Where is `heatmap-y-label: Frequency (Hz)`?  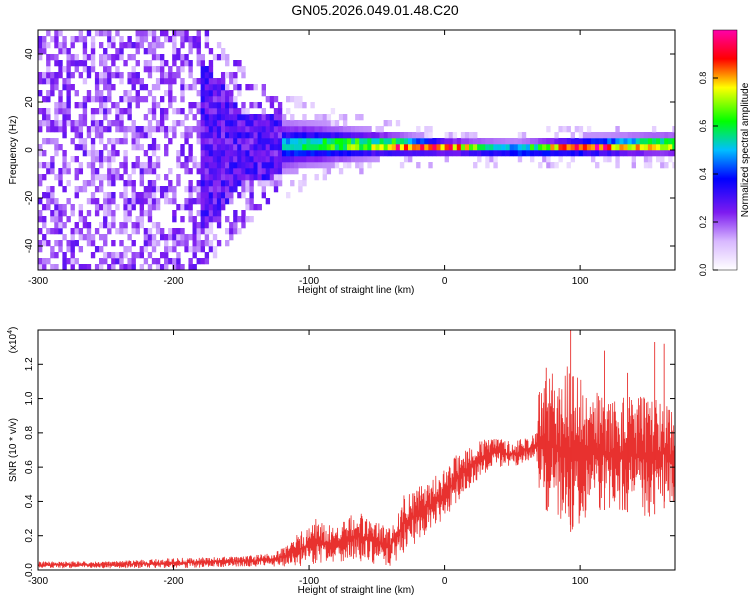 heatmap-y-label: Frequency (Hz) is located at coordinates (13, 150).